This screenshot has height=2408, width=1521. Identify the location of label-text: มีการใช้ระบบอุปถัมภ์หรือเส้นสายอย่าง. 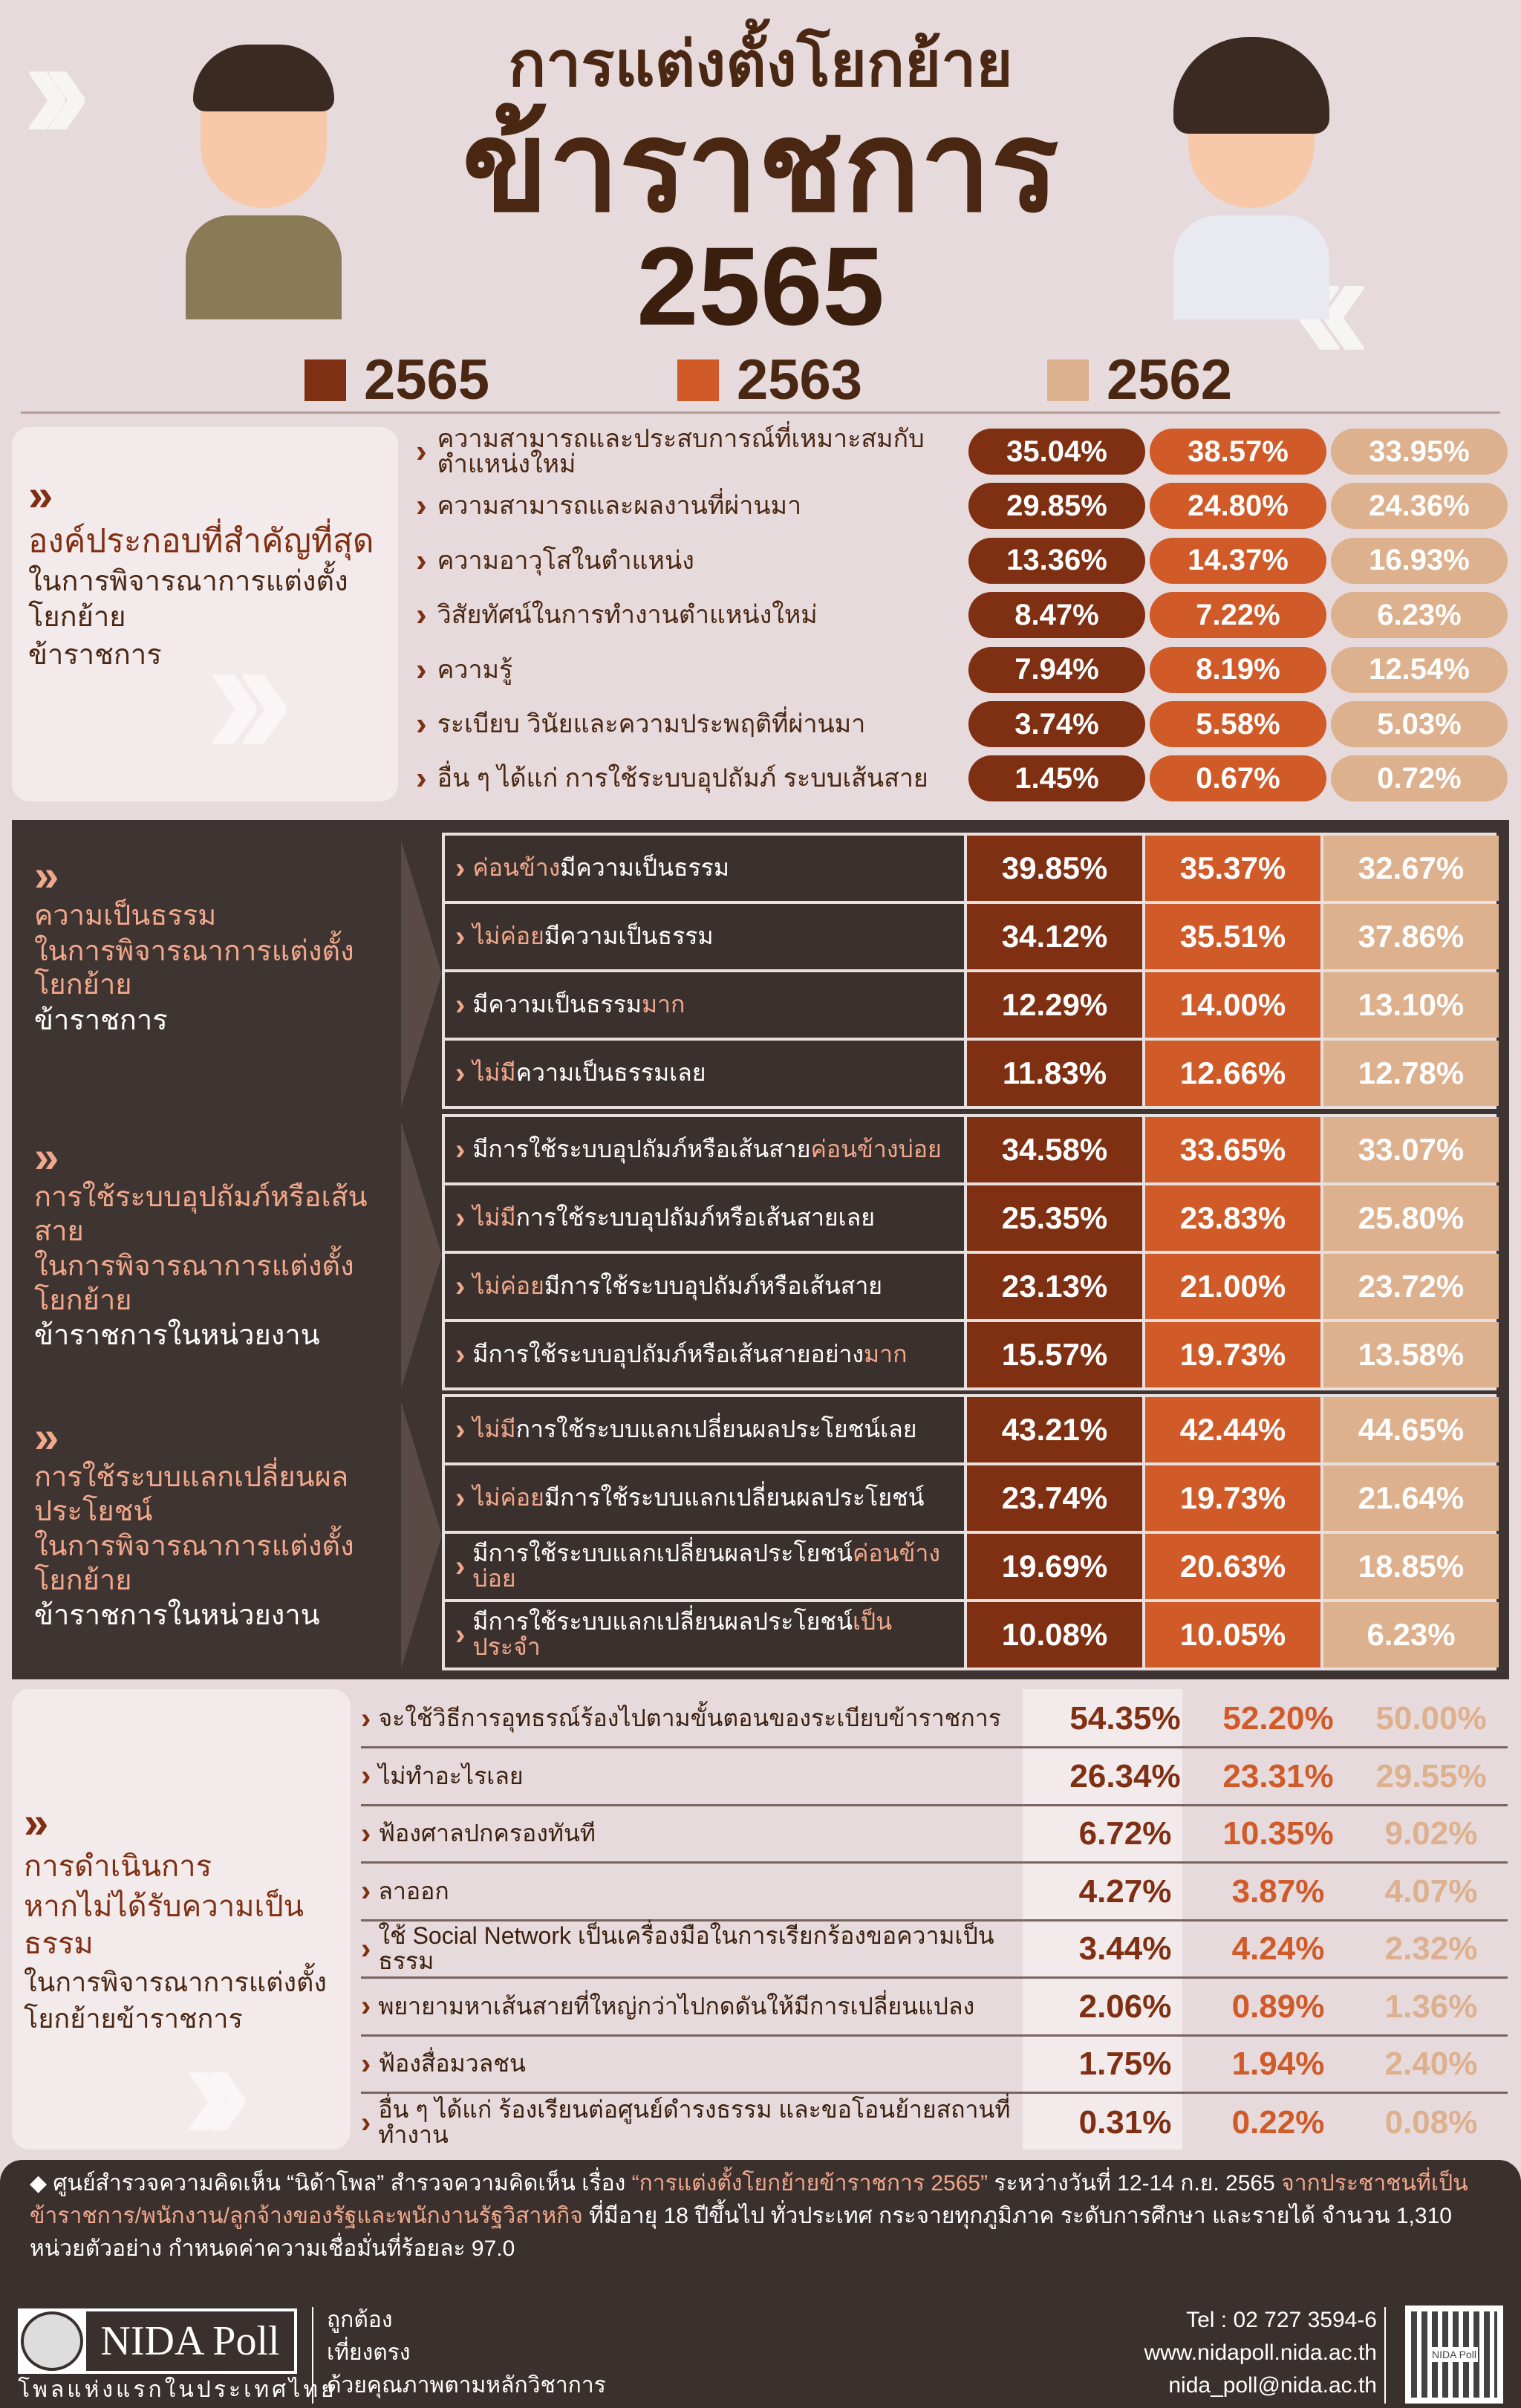
(668, 1354).